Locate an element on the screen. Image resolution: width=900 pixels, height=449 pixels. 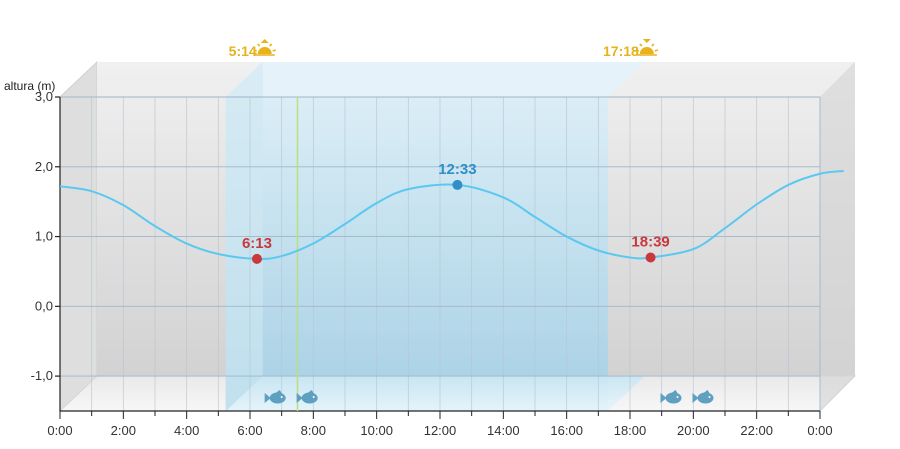
x-tick-label: 2:00 is located at coordinates (123, 430).